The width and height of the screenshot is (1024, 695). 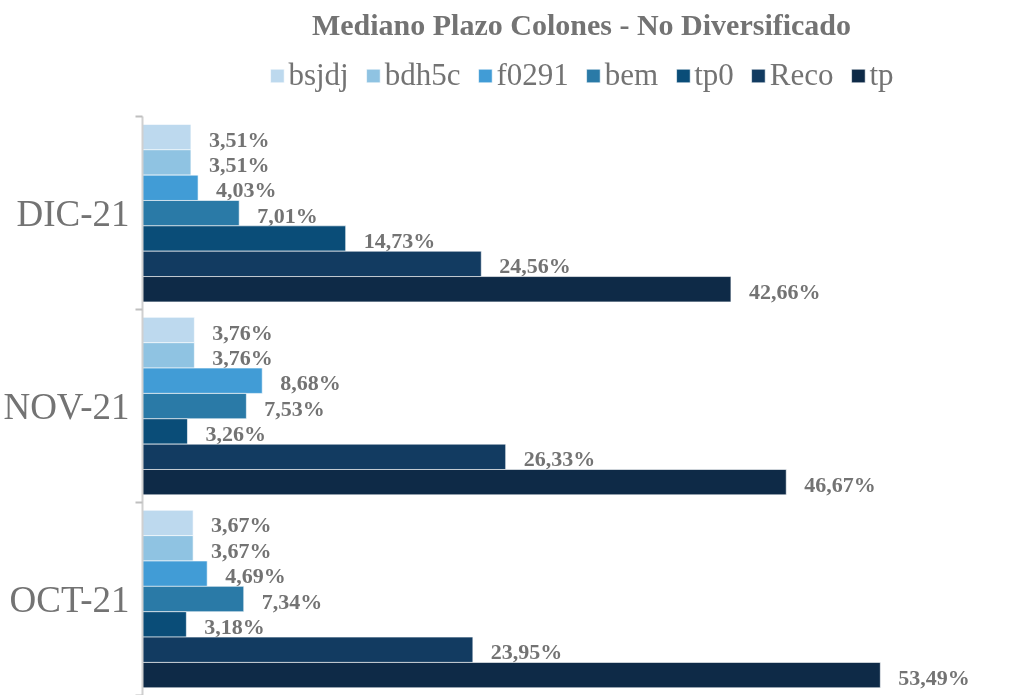 I want to click on data-label: 3,26%, so click(x=235, y=433).